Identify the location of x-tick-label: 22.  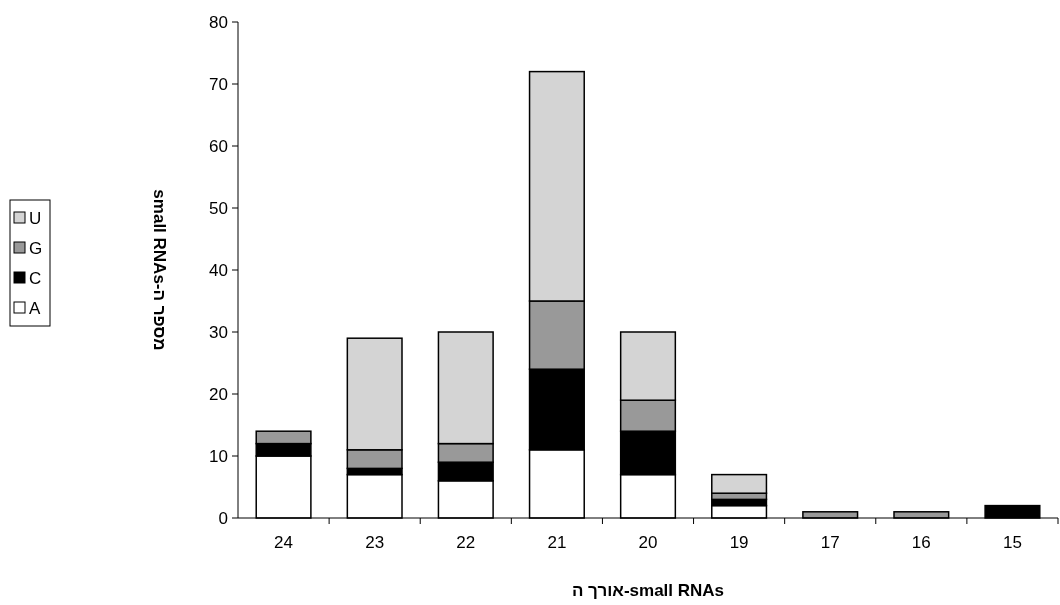
(466, 542).